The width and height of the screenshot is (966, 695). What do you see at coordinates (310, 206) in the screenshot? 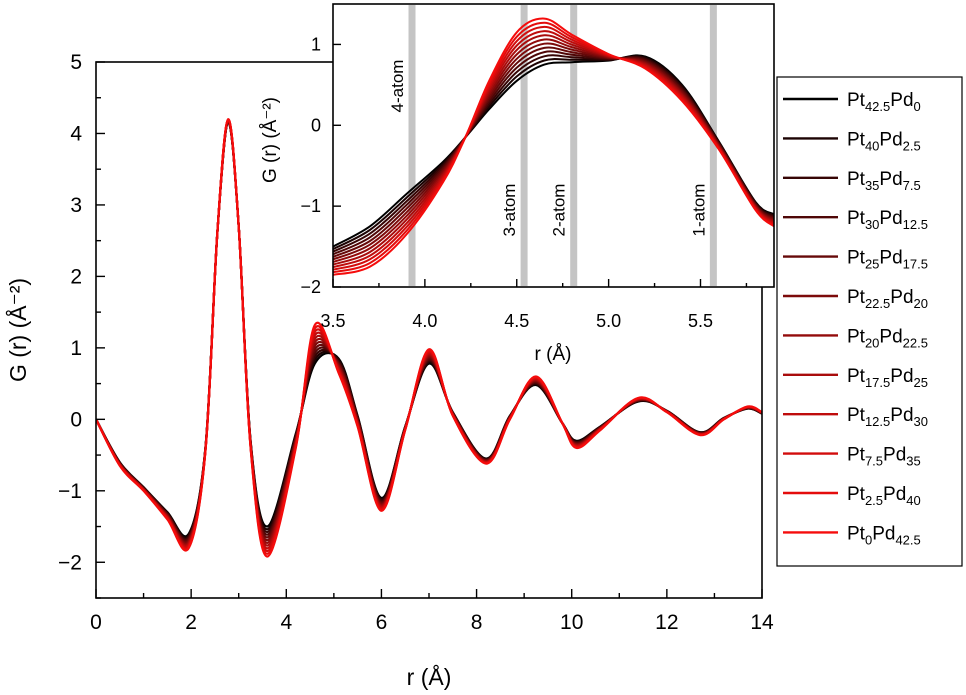
I see `inset-y-tick-label: −1` at bounding box center [310, 206].